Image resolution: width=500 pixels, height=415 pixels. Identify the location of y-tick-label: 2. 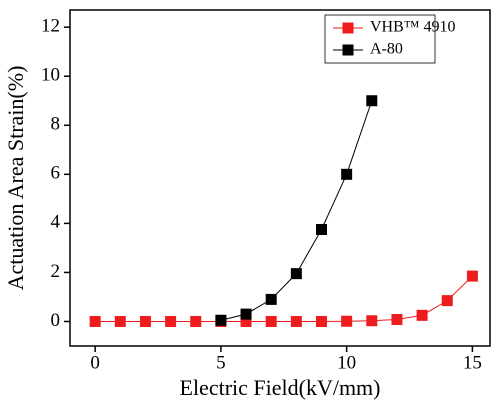
(56, 271).